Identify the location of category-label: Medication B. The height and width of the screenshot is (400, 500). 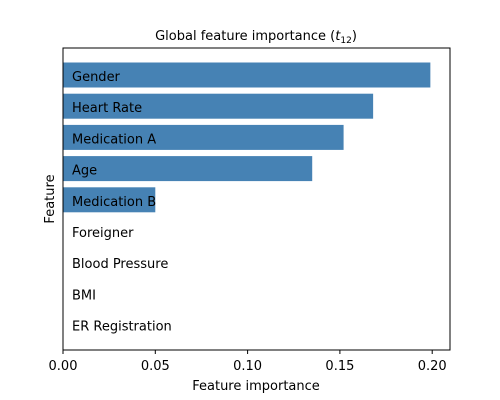
(114, 202).